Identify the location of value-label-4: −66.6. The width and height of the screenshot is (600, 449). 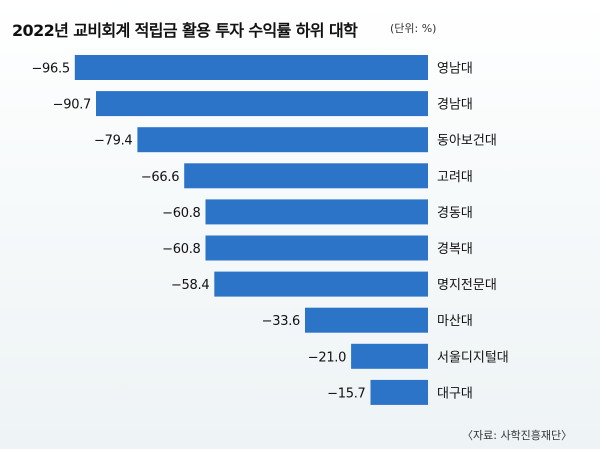
(160, 177).